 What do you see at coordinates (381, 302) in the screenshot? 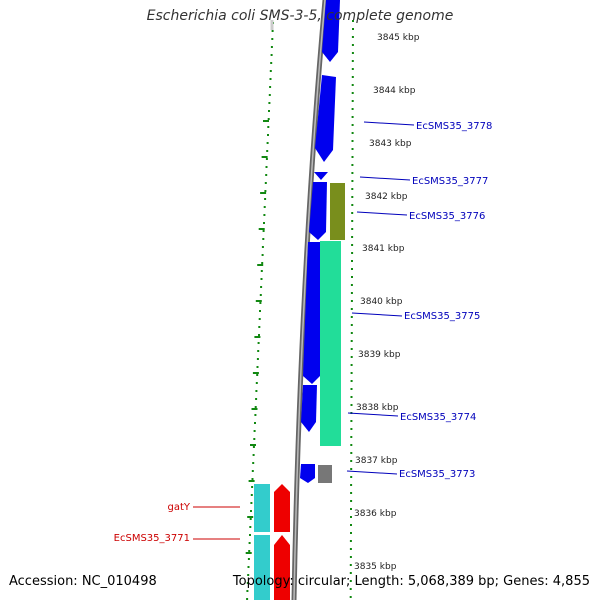
I see `kbp-tick-label: 3840 kbp` at bounding box center [381, 302].